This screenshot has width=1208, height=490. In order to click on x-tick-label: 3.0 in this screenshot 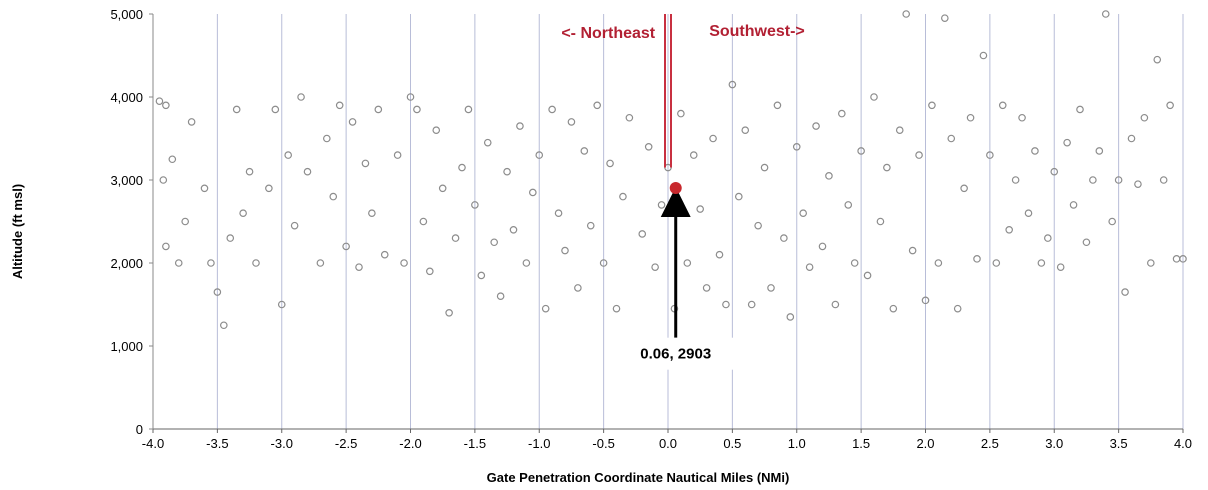, I will do `click(1054, 443)`.